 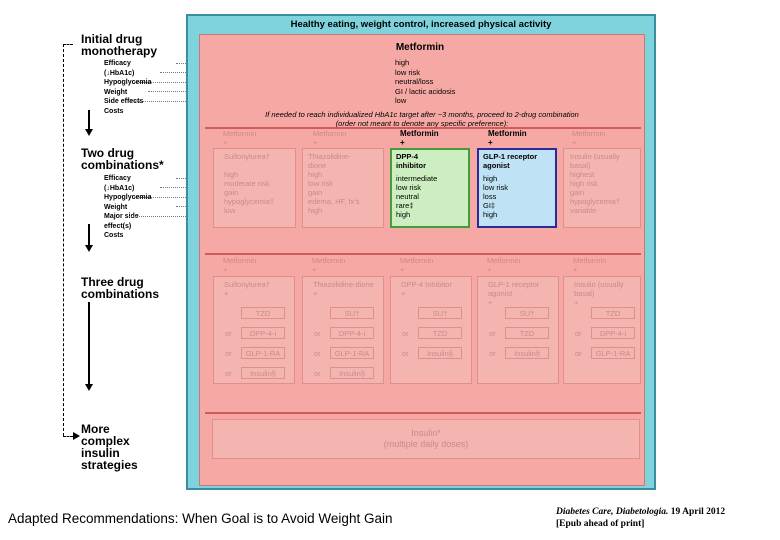 What do you see at coordinates (240, 138) in the screenshot?
I see `two-col-1: Metformin +` at bounding box center [240, 138].